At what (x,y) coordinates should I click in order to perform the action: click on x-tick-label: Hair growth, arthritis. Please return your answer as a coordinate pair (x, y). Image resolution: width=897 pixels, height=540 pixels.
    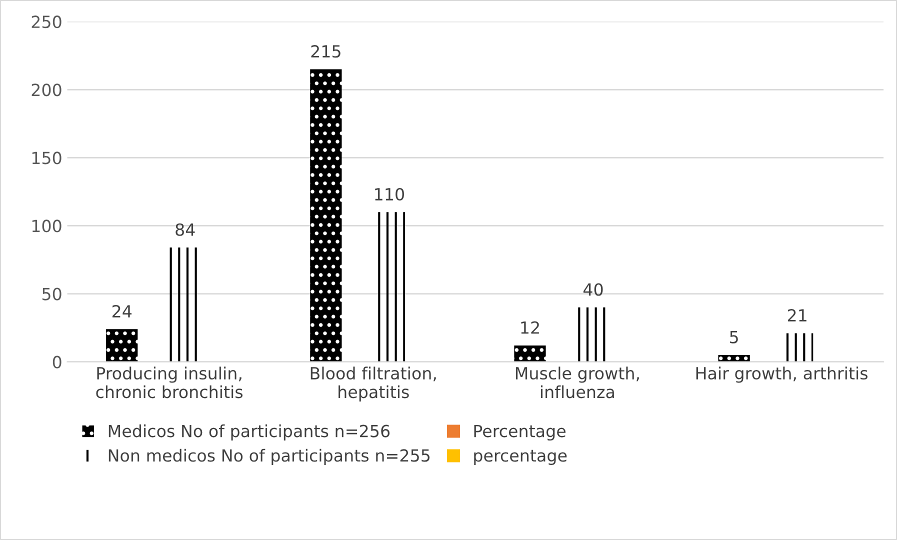
    Looking at the image, I should click on (782, 374).